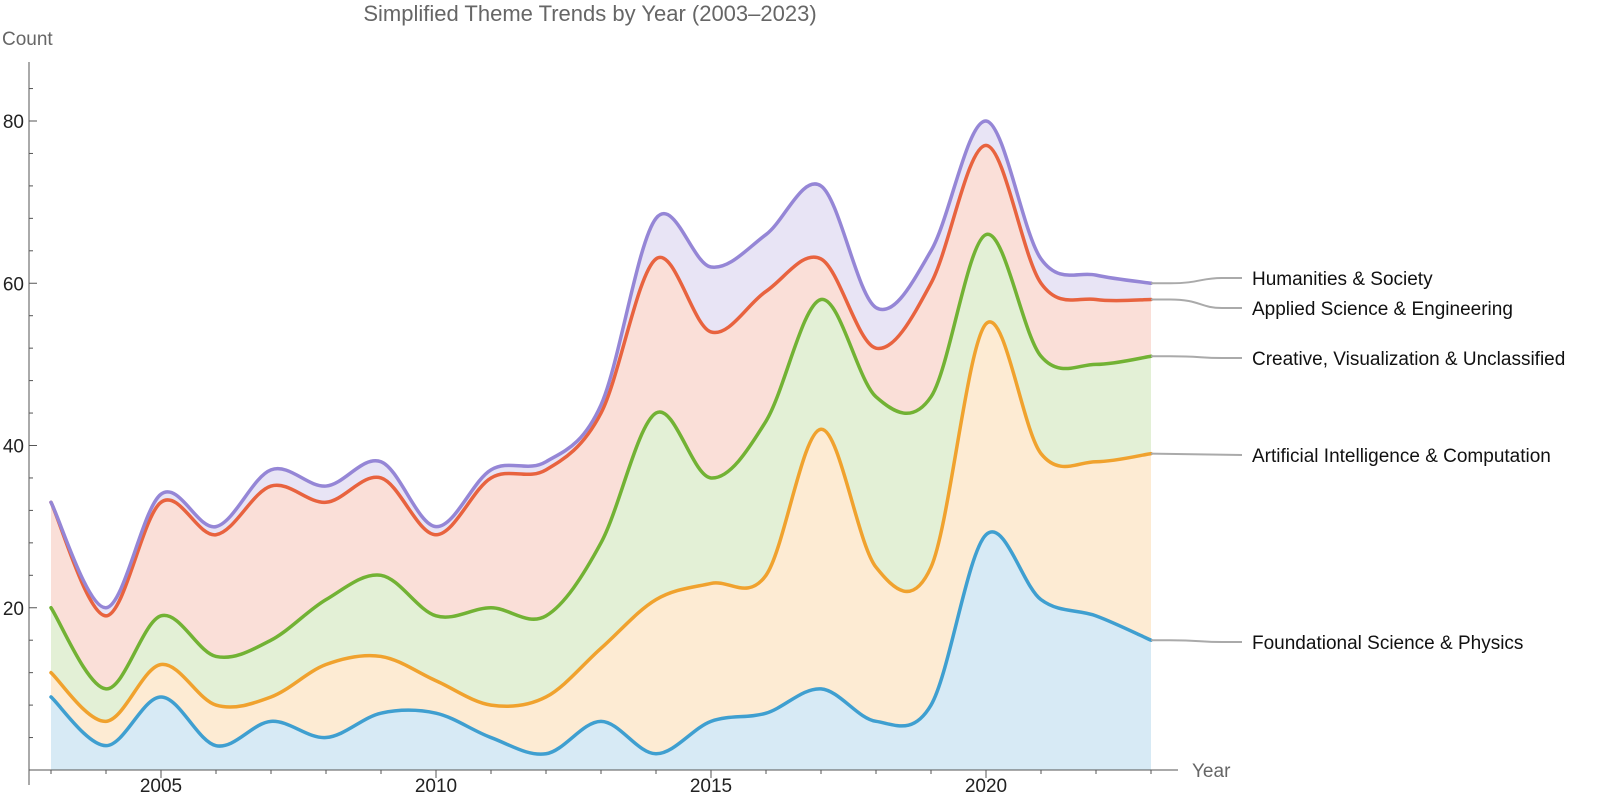 This screenshot has width=1600, height=792. I want to click on y-tick-label: 80, so click(13, 122).